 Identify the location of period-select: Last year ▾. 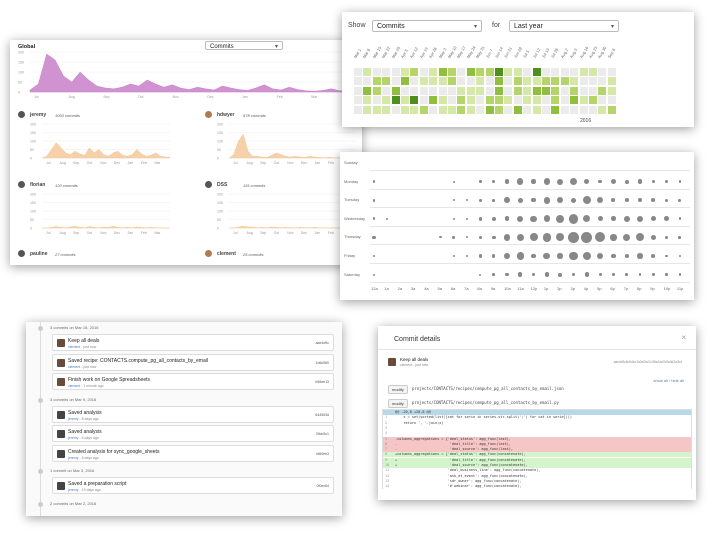
(564, 26).